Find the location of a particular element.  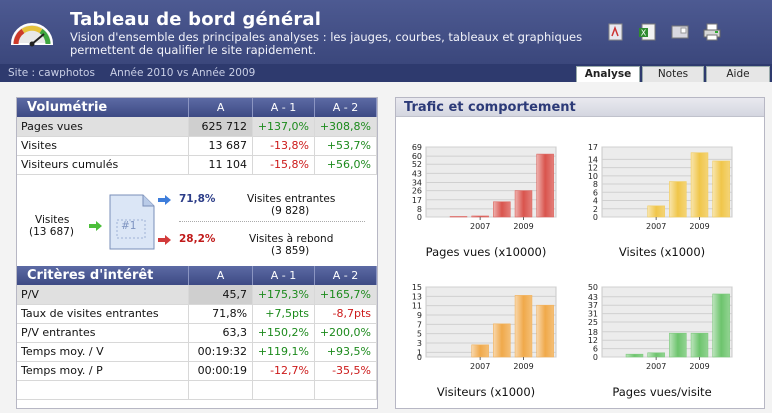

table-row: Visiteurs cumulés 11 104 -15,8% +56,0% is located at coordinates (197, 165).